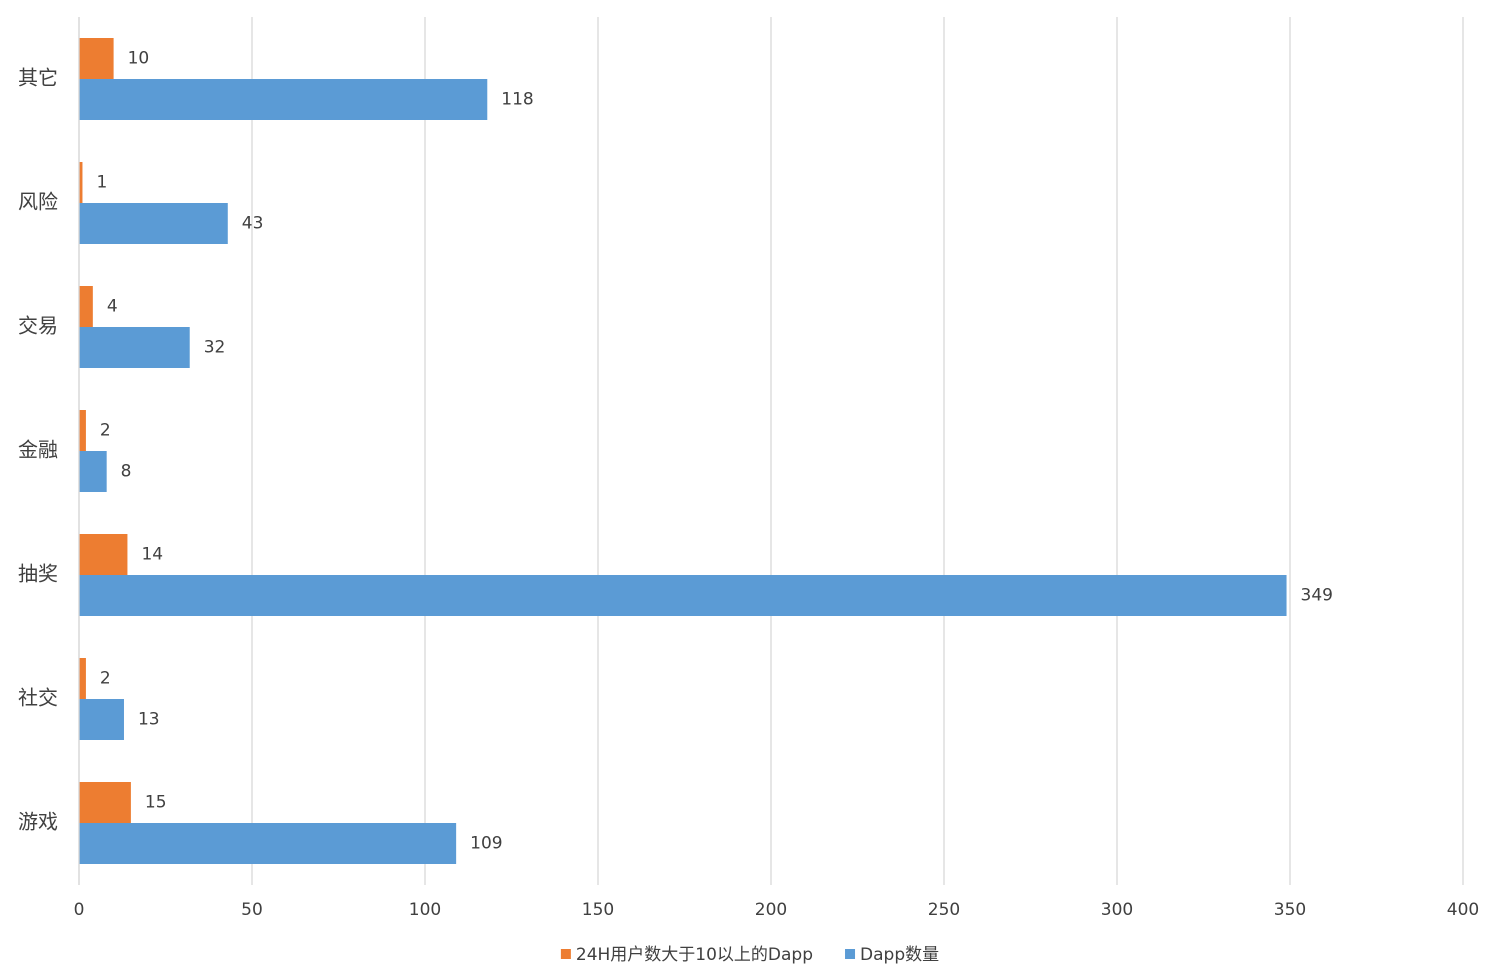  Describe the element at coordinates (38, 574) in the screenshot. I see `y-tick-label: 抽奖` at that location.